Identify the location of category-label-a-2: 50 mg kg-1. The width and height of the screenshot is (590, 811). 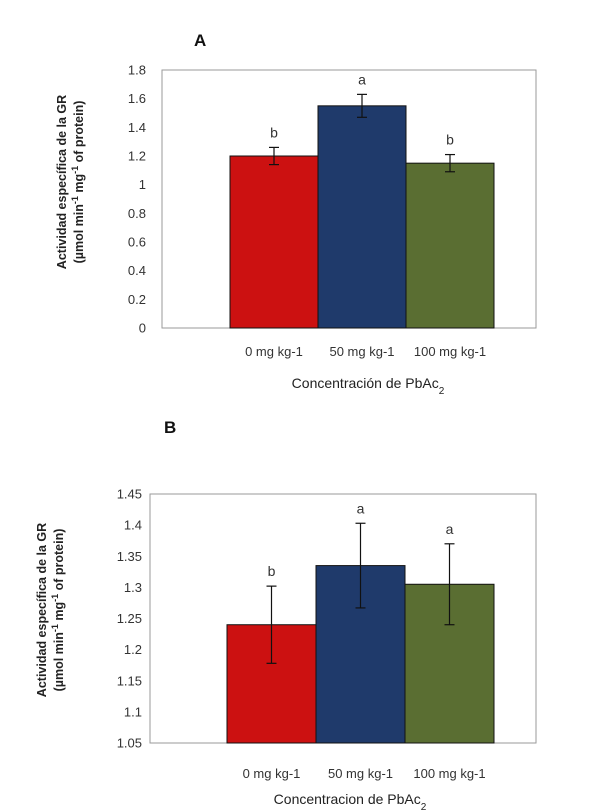
(361, 351).